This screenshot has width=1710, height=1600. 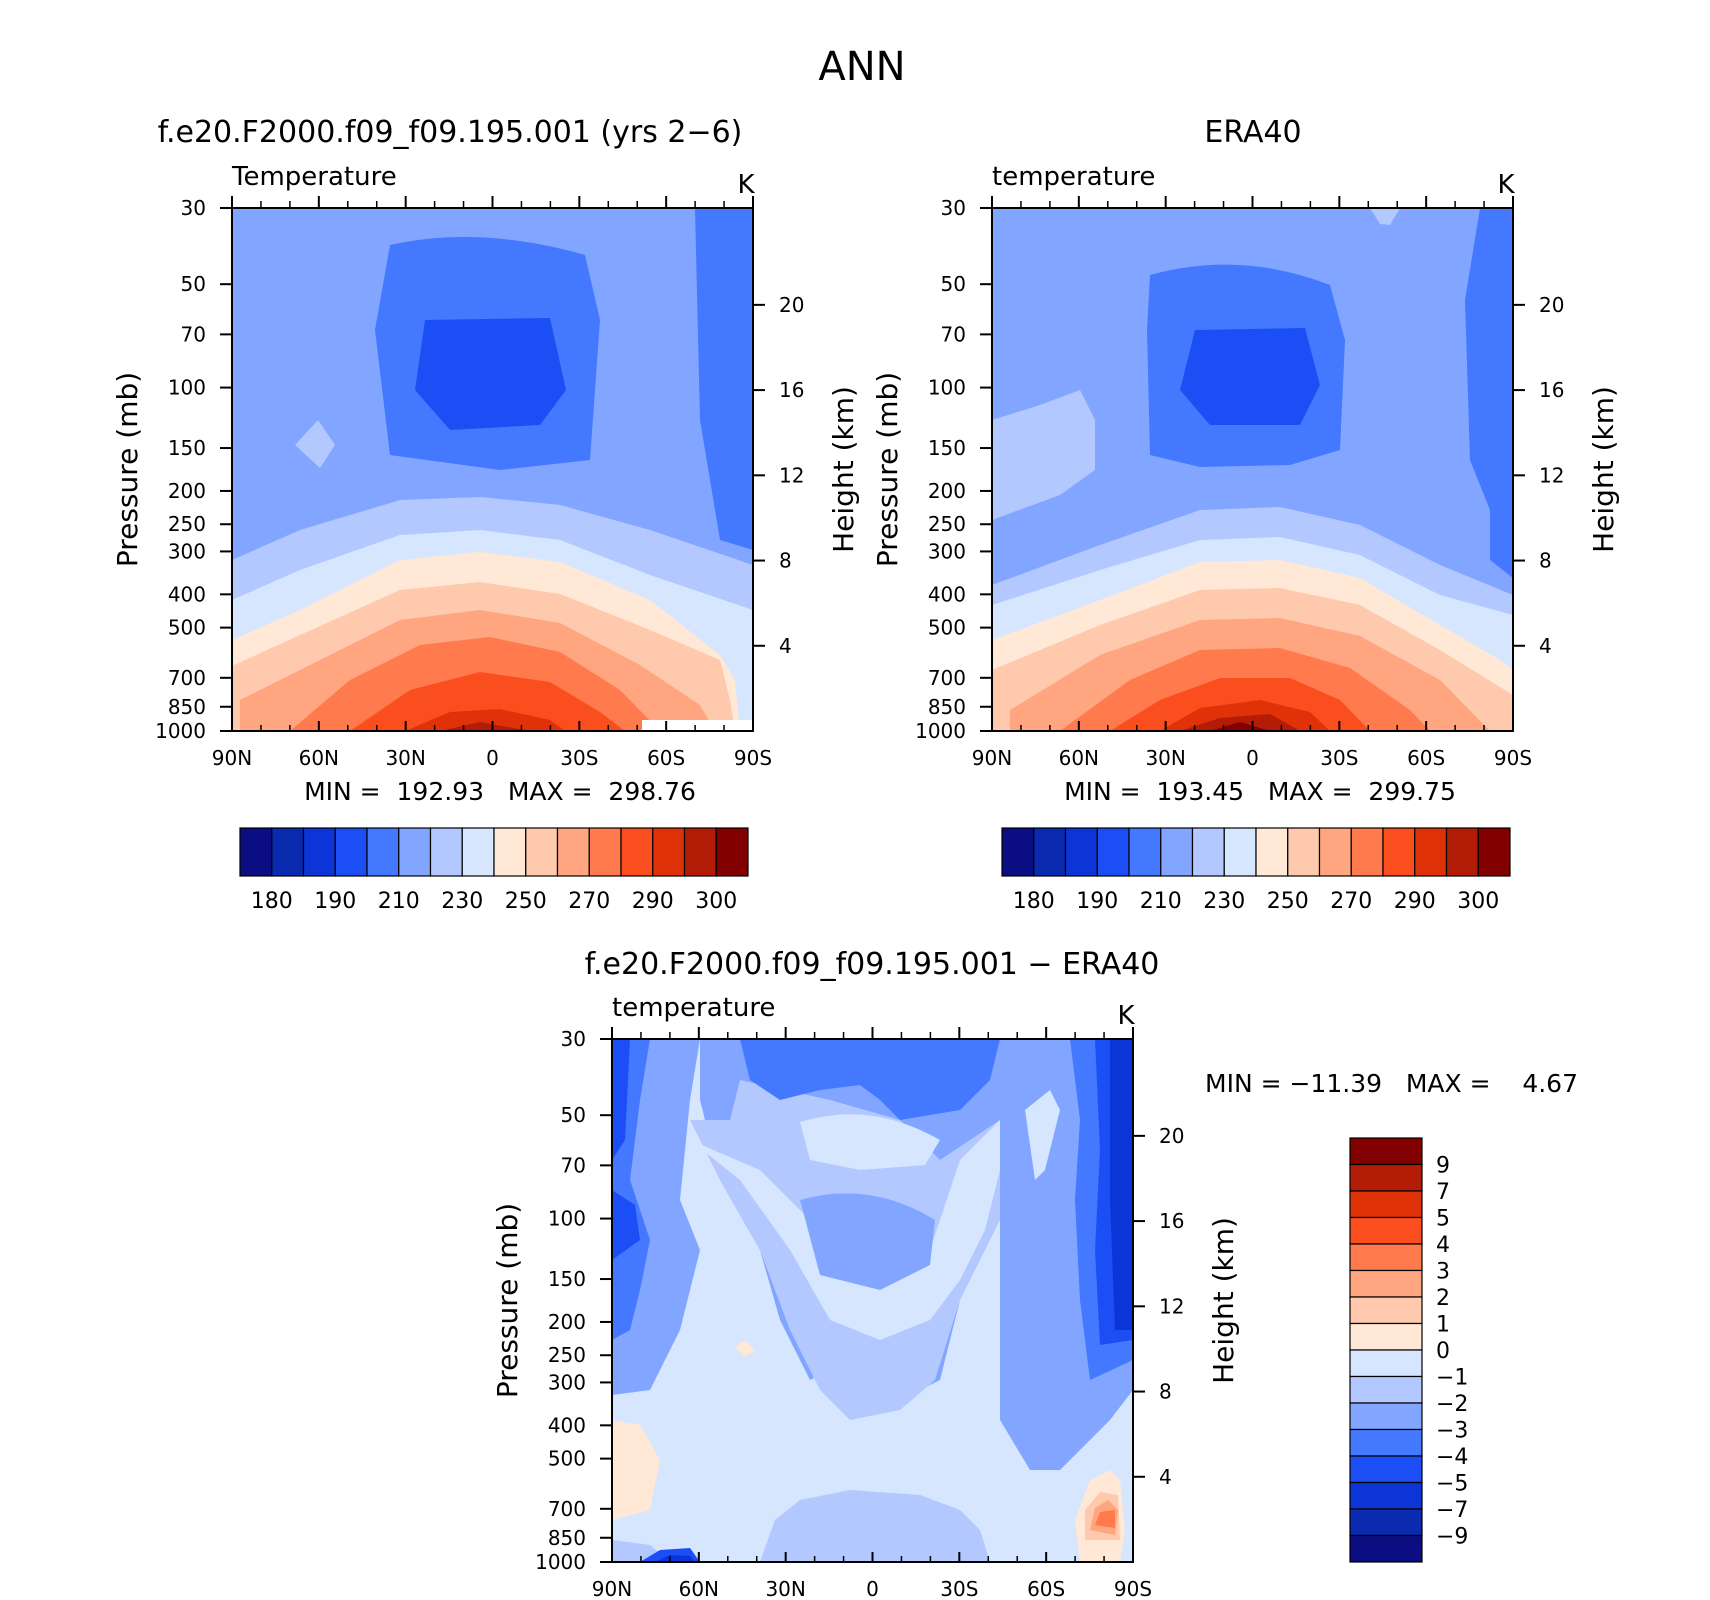 I want to click on colorbar-label: 290, so click(x=1415, y=901).